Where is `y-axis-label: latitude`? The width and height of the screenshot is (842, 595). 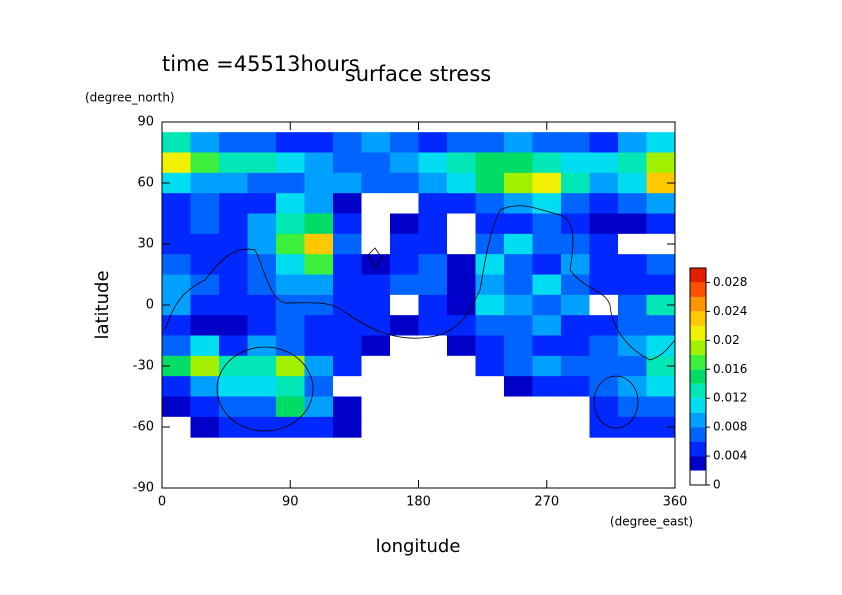
y-axis-label: latitude is located at coordinates (102, 304).